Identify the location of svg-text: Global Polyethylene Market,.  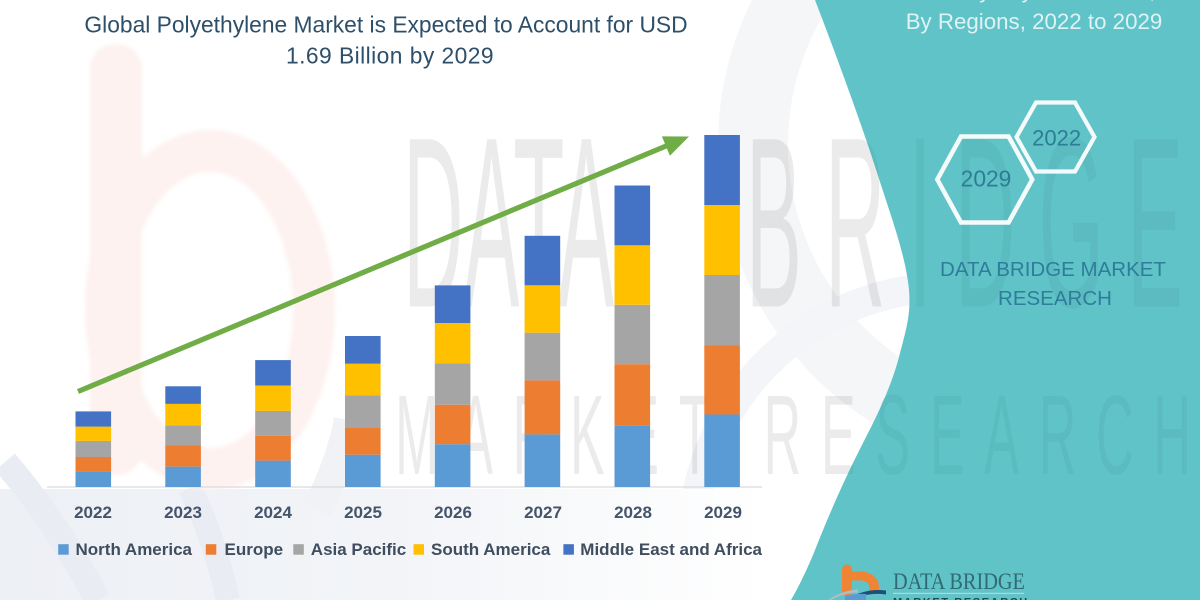
(1016, 1).